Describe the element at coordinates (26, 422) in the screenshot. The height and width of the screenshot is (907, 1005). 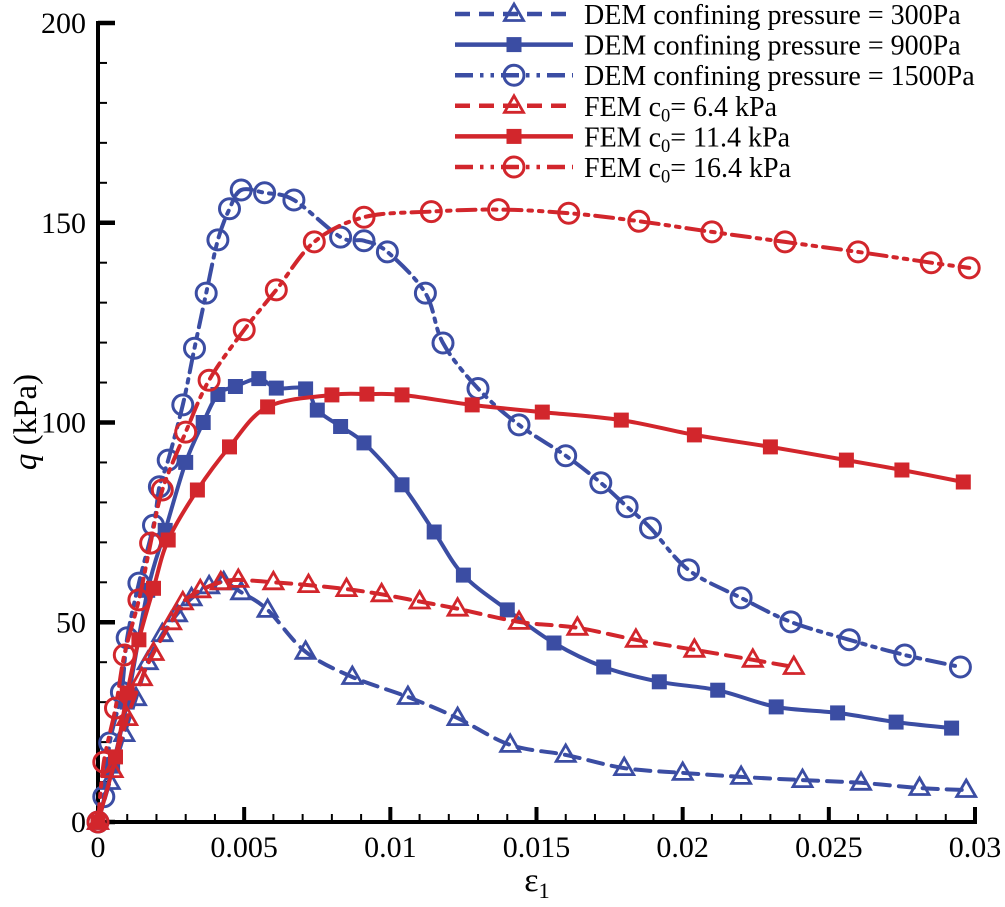
I see `y-axis-title: q (kPa)` at that location.